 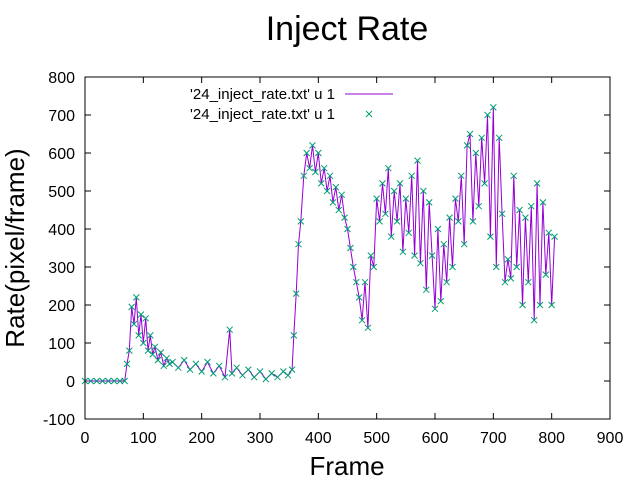 I want to click on y-tick-label: 400, so click(x=61, y=230).